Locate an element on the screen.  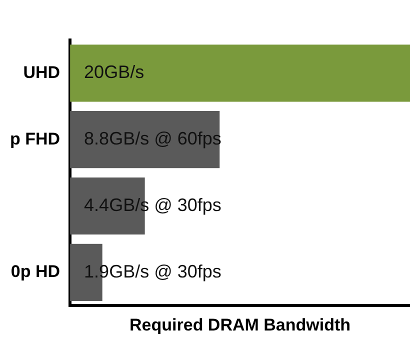
data-label: 20GB/s is located at coordinates (114, 72).